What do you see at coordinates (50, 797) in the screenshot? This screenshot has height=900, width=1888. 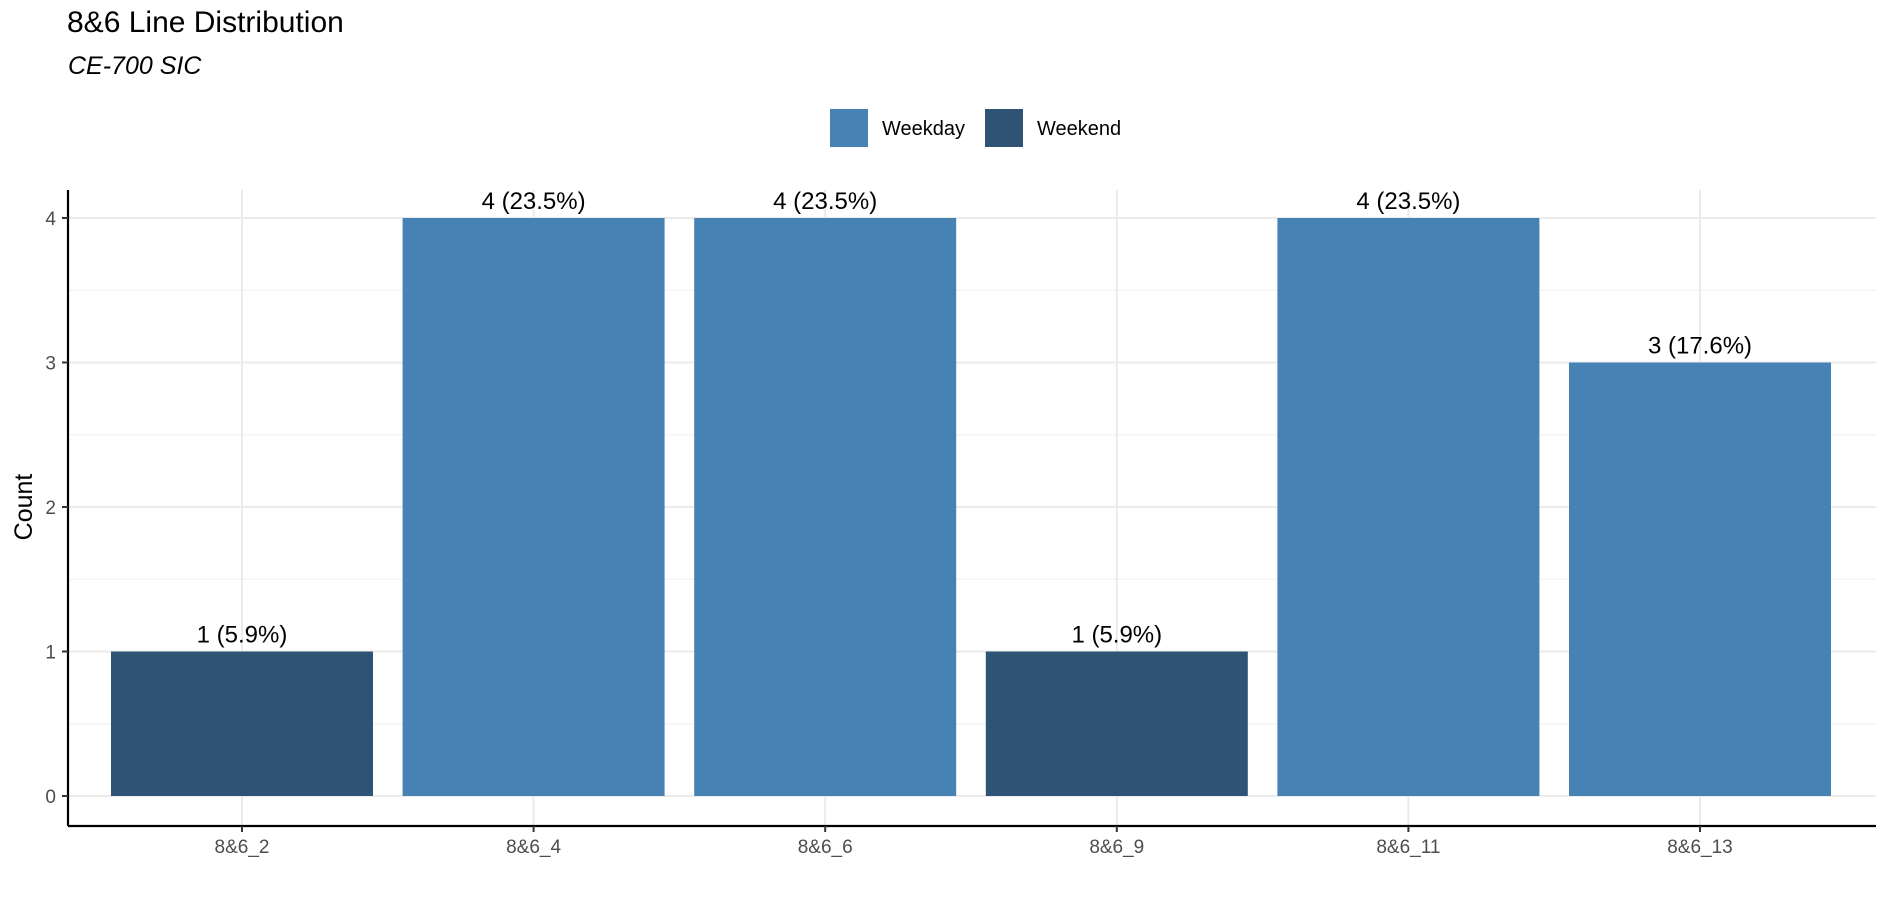 I see `y-tick-label: 0` at bounding box center [50, 797].